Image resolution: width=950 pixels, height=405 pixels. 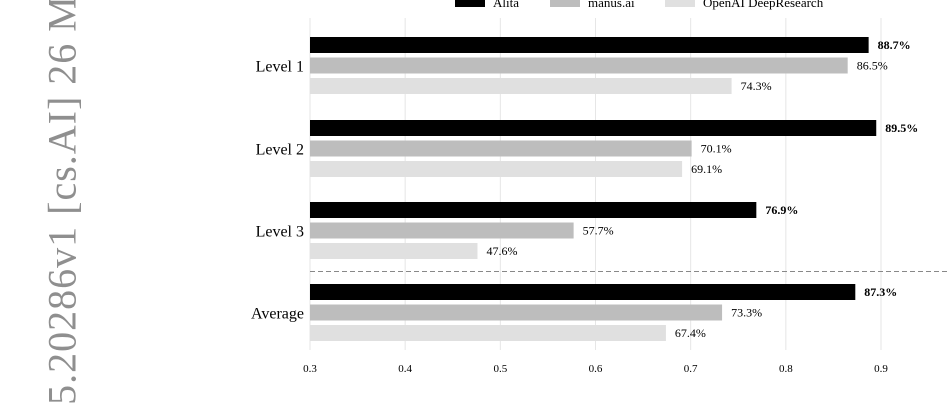 I want to click on legend-label: Alita, so click(x=506, y=5).